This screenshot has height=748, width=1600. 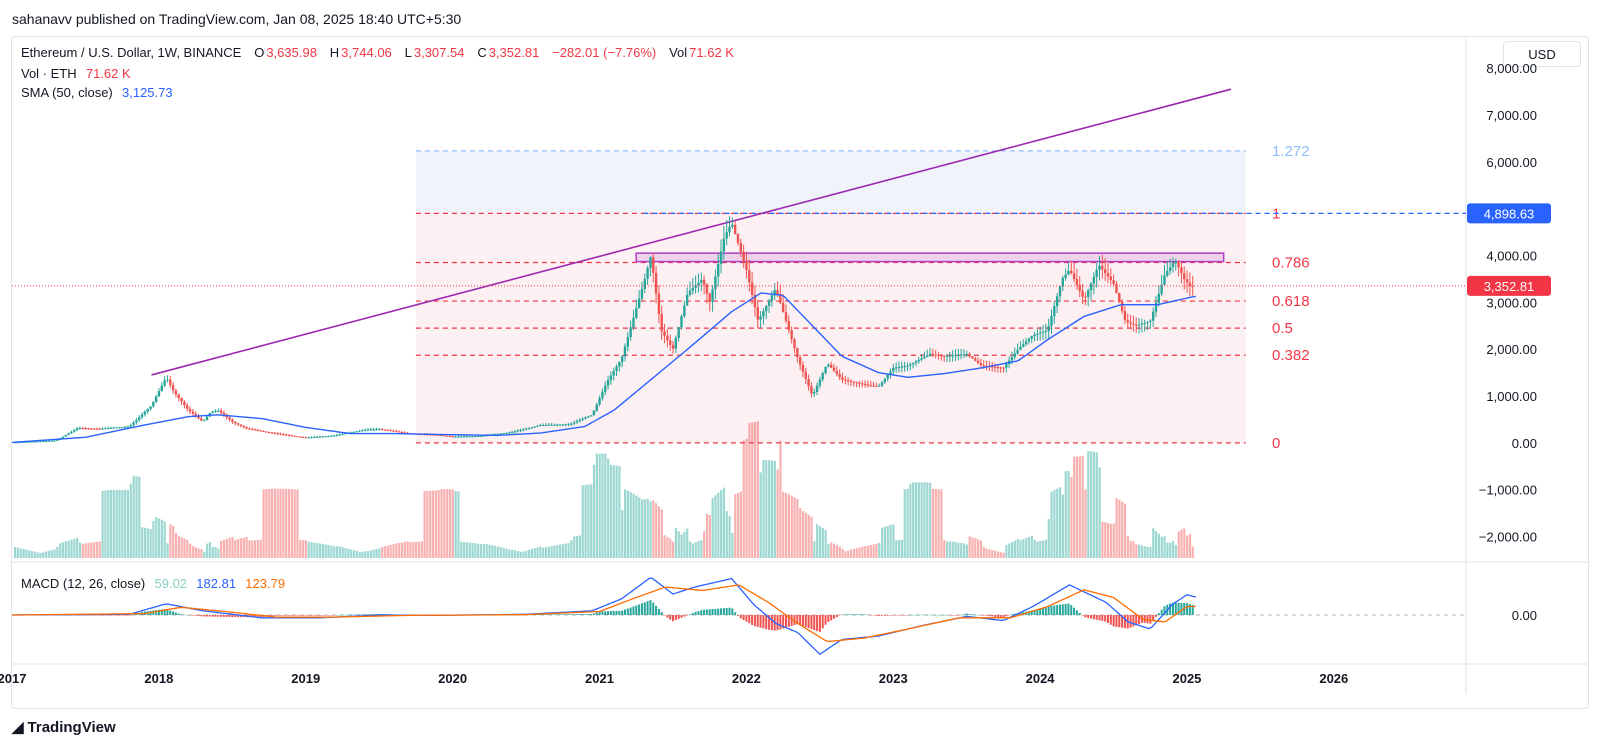 I want to click on sma-label: SMA (50, close), so click(x=67, y=92).